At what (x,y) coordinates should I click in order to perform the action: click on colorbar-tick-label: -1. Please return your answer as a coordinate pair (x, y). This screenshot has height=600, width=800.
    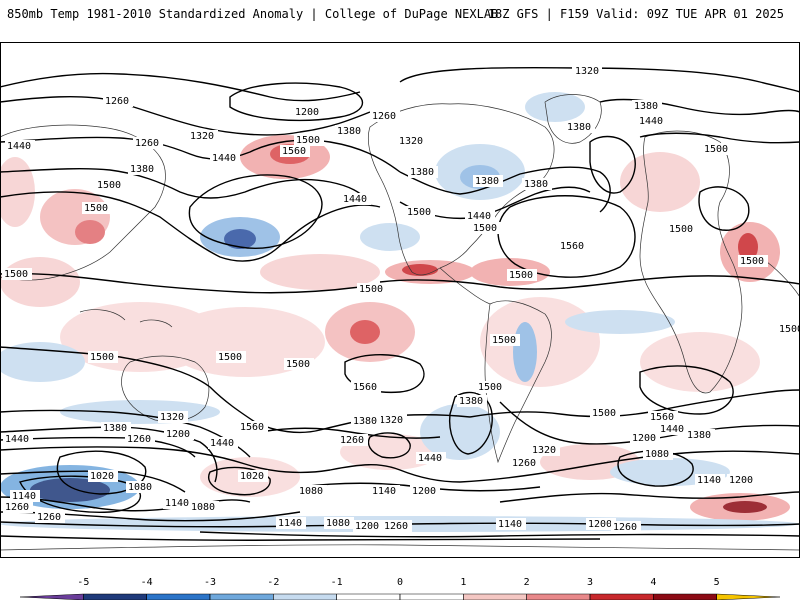
    Looking at the image, I should click on (337, 582).